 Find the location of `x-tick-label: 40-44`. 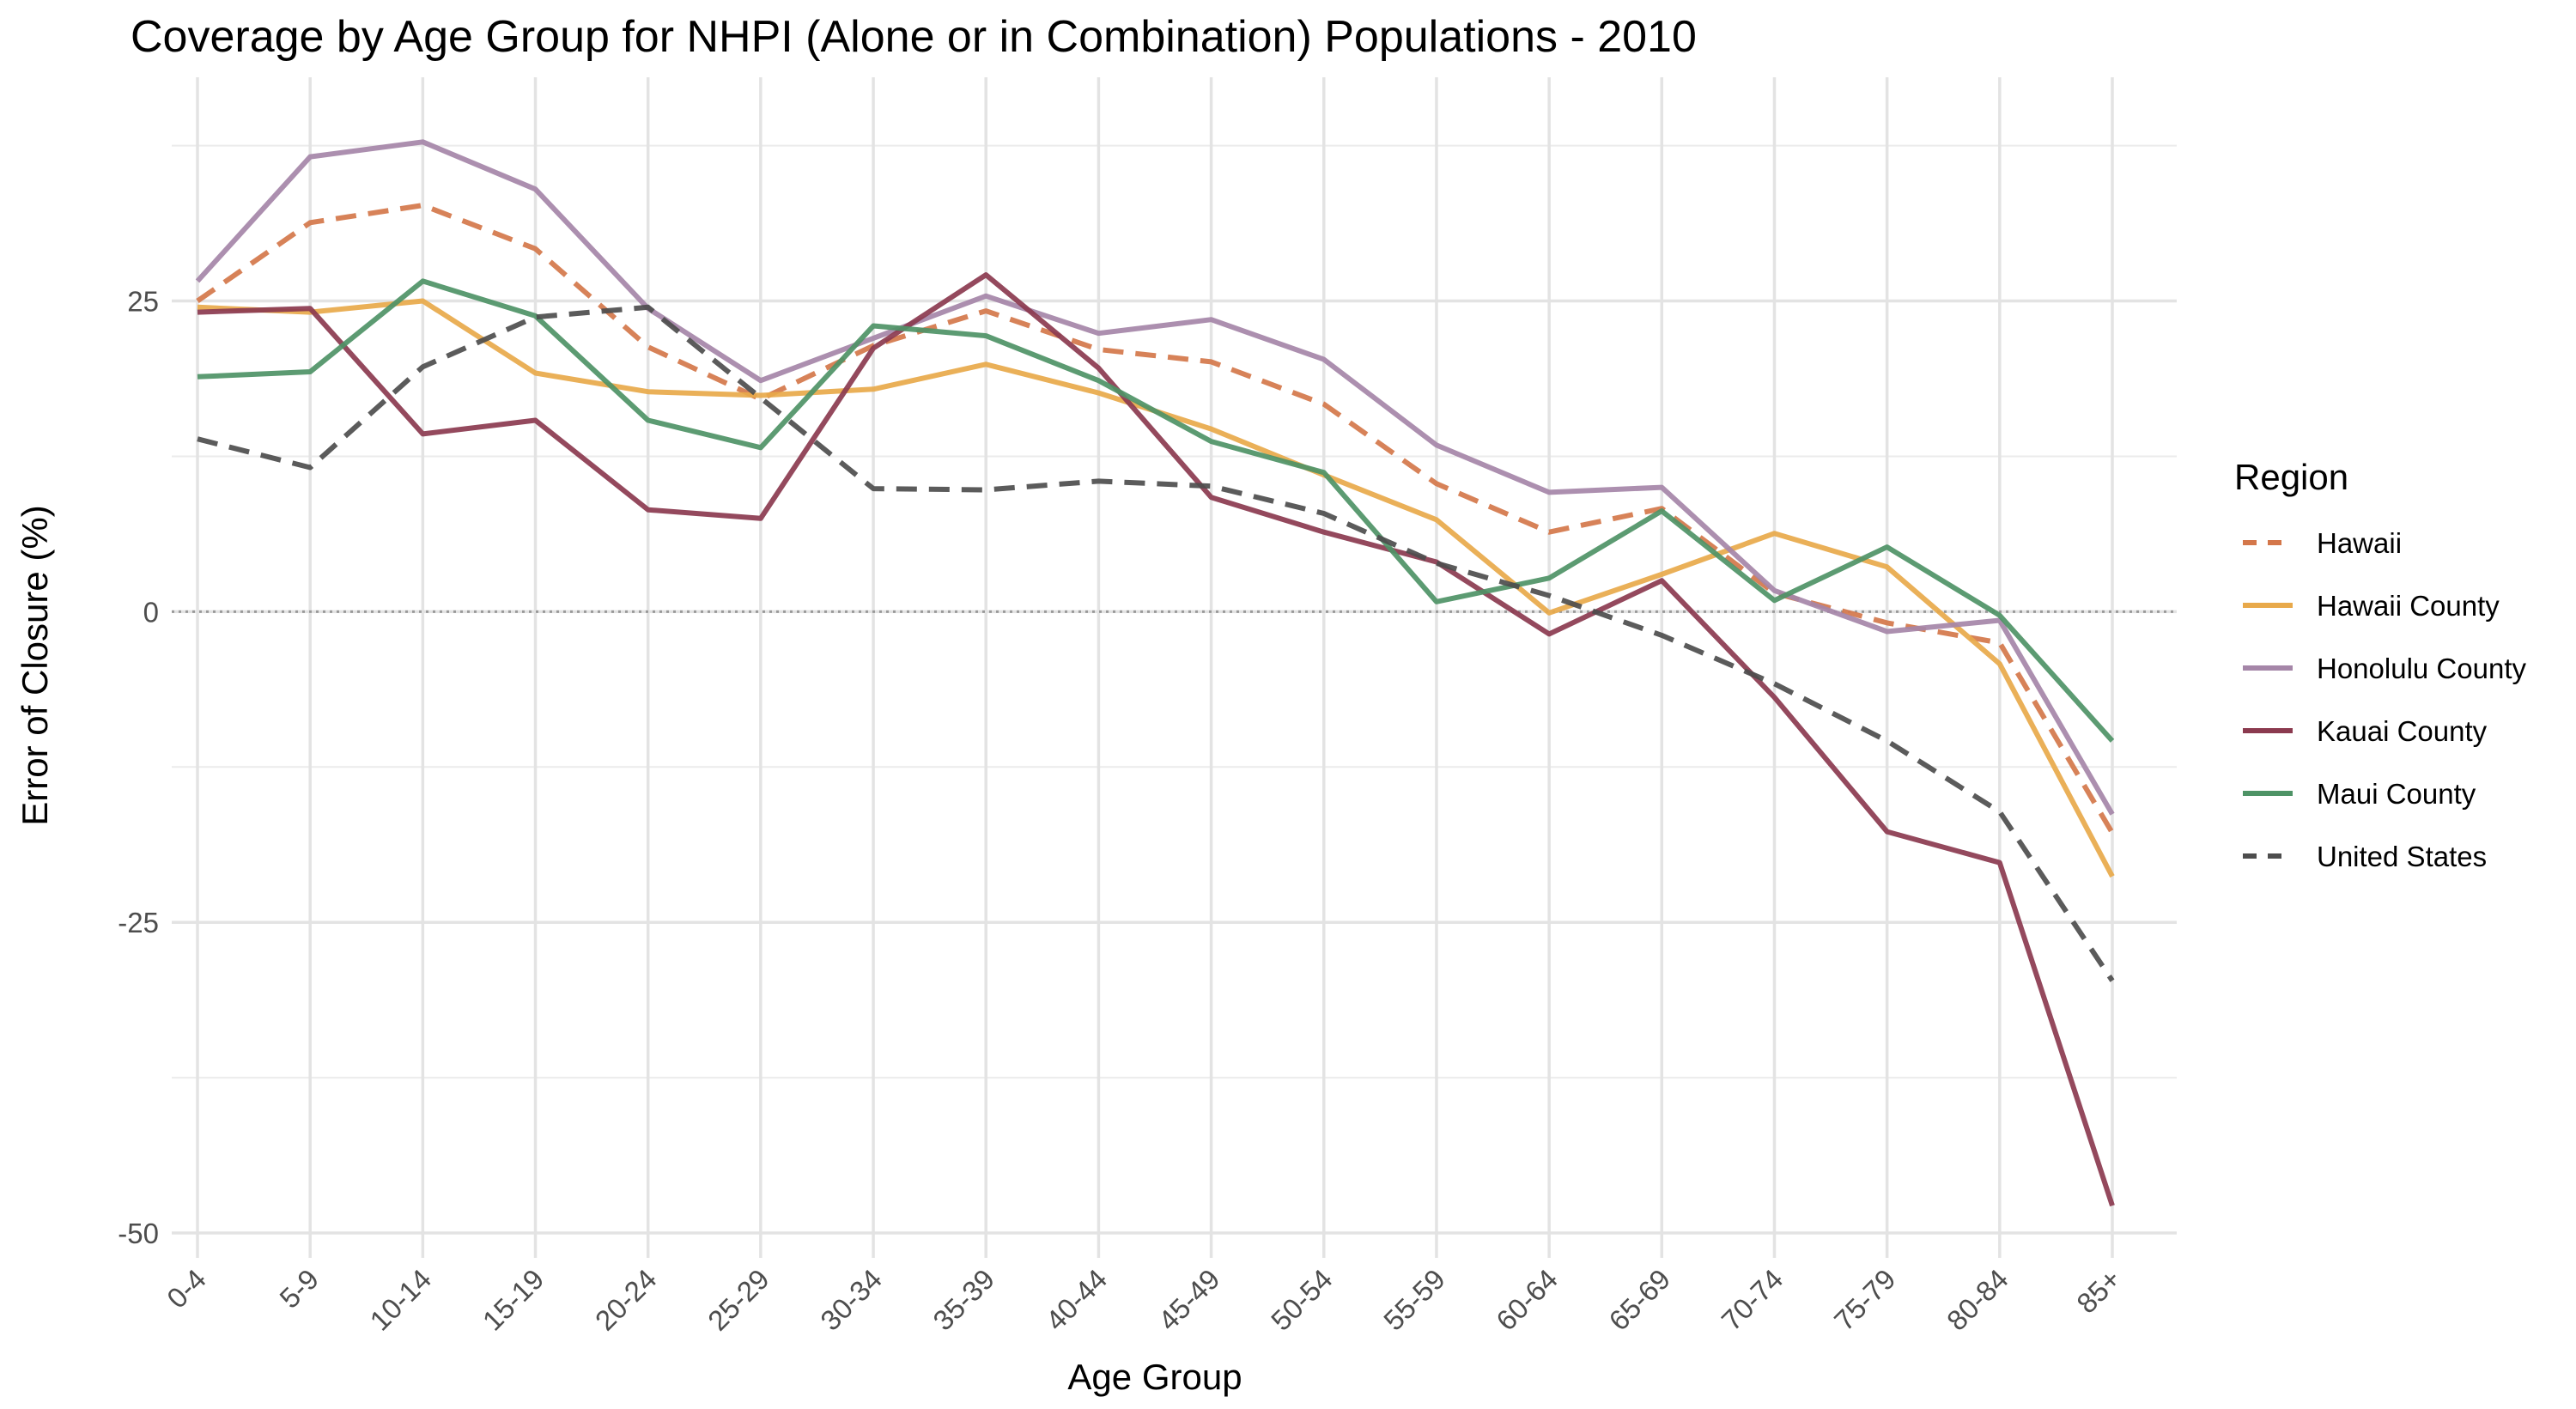

x-tick-label: 40-44 is located at coordinates (1077, 1300).